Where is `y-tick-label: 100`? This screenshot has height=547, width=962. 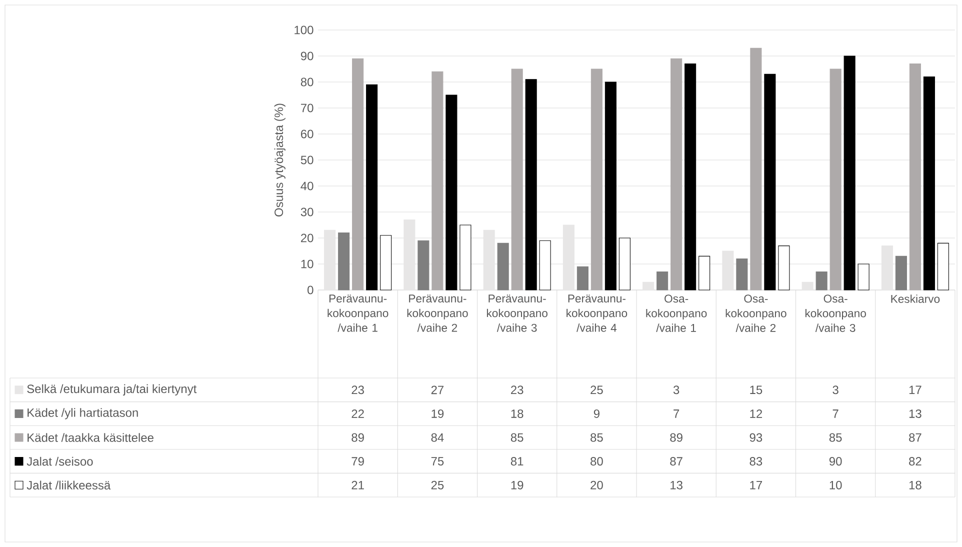 y-tick-label: 100 is located at coordinates (304, 30).